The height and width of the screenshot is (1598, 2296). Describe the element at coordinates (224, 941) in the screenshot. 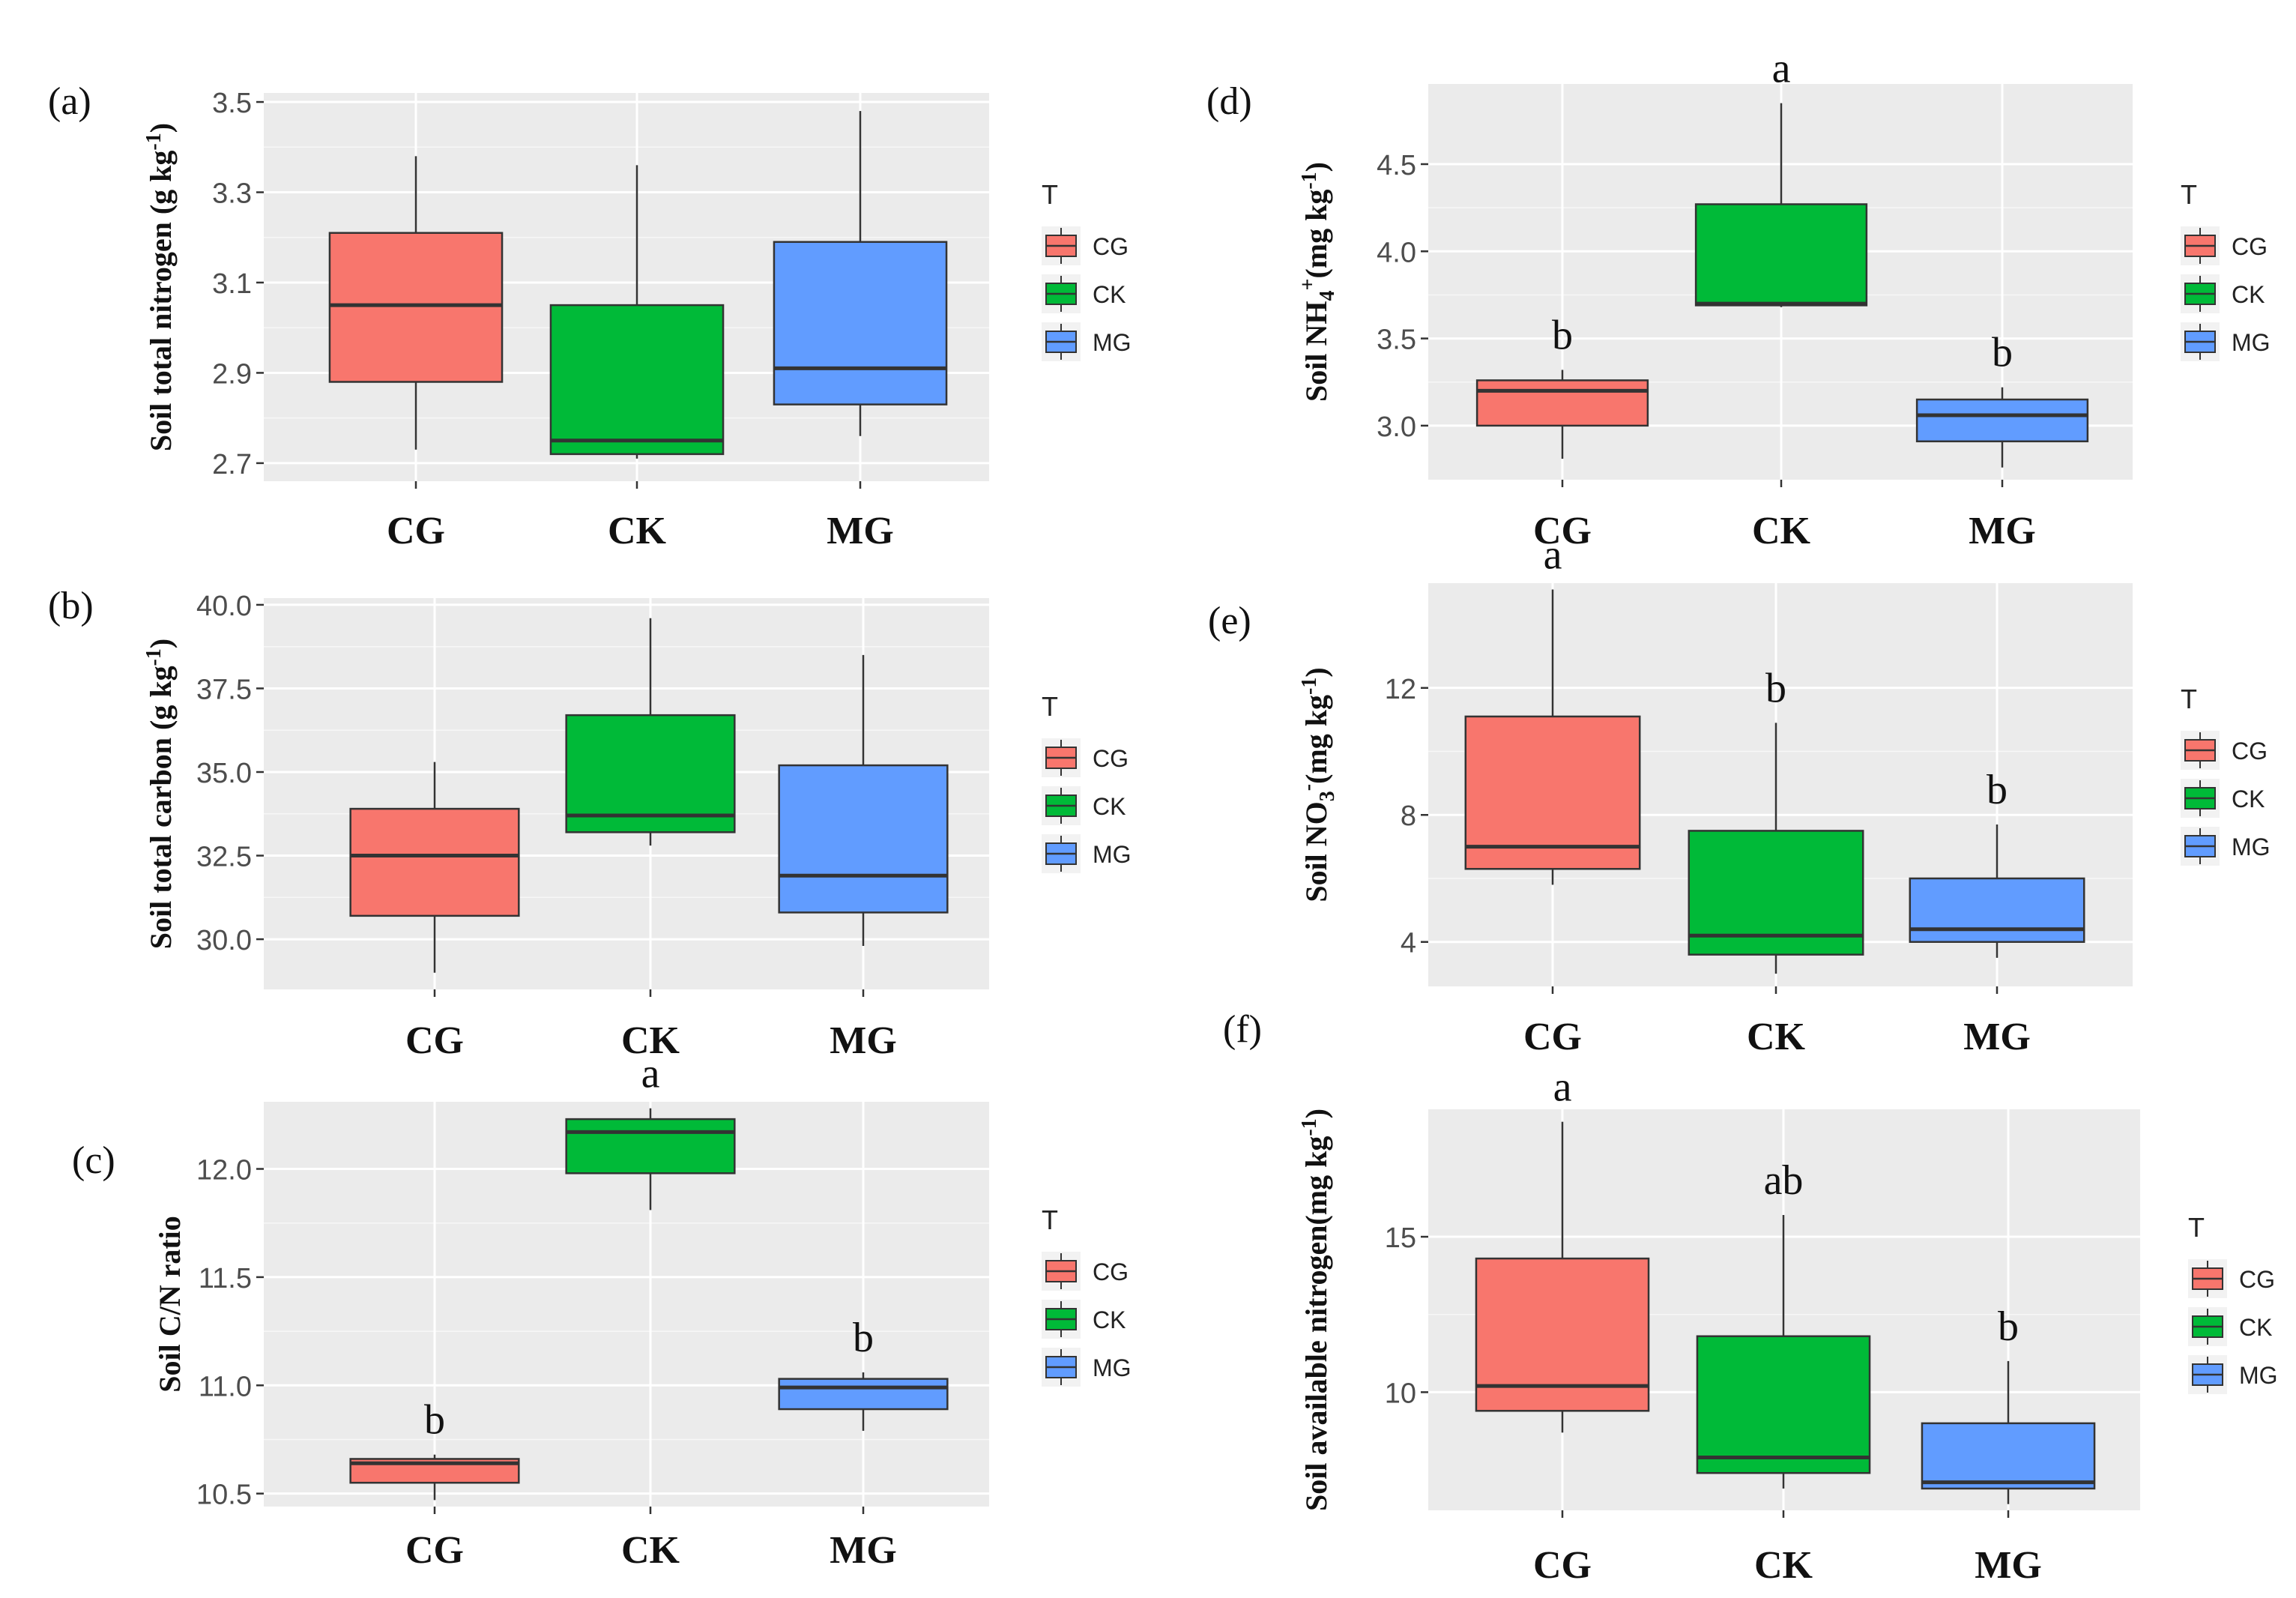

I see `y-tick-label: 30.0` at that location.